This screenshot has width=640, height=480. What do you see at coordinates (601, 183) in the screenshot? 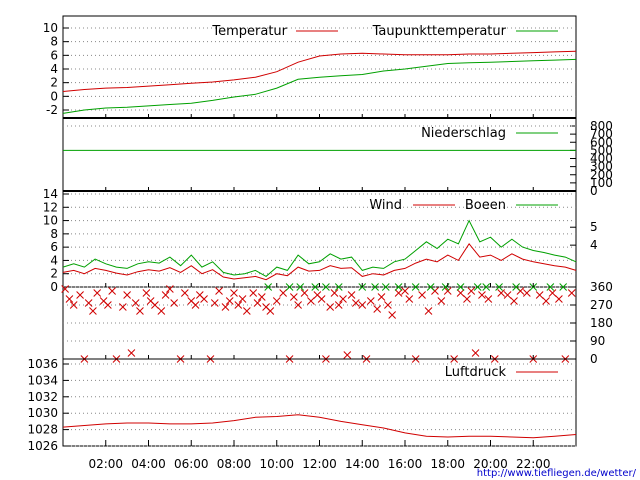
I see `y2-tick-label: 100` at bounding box center [601, 183].